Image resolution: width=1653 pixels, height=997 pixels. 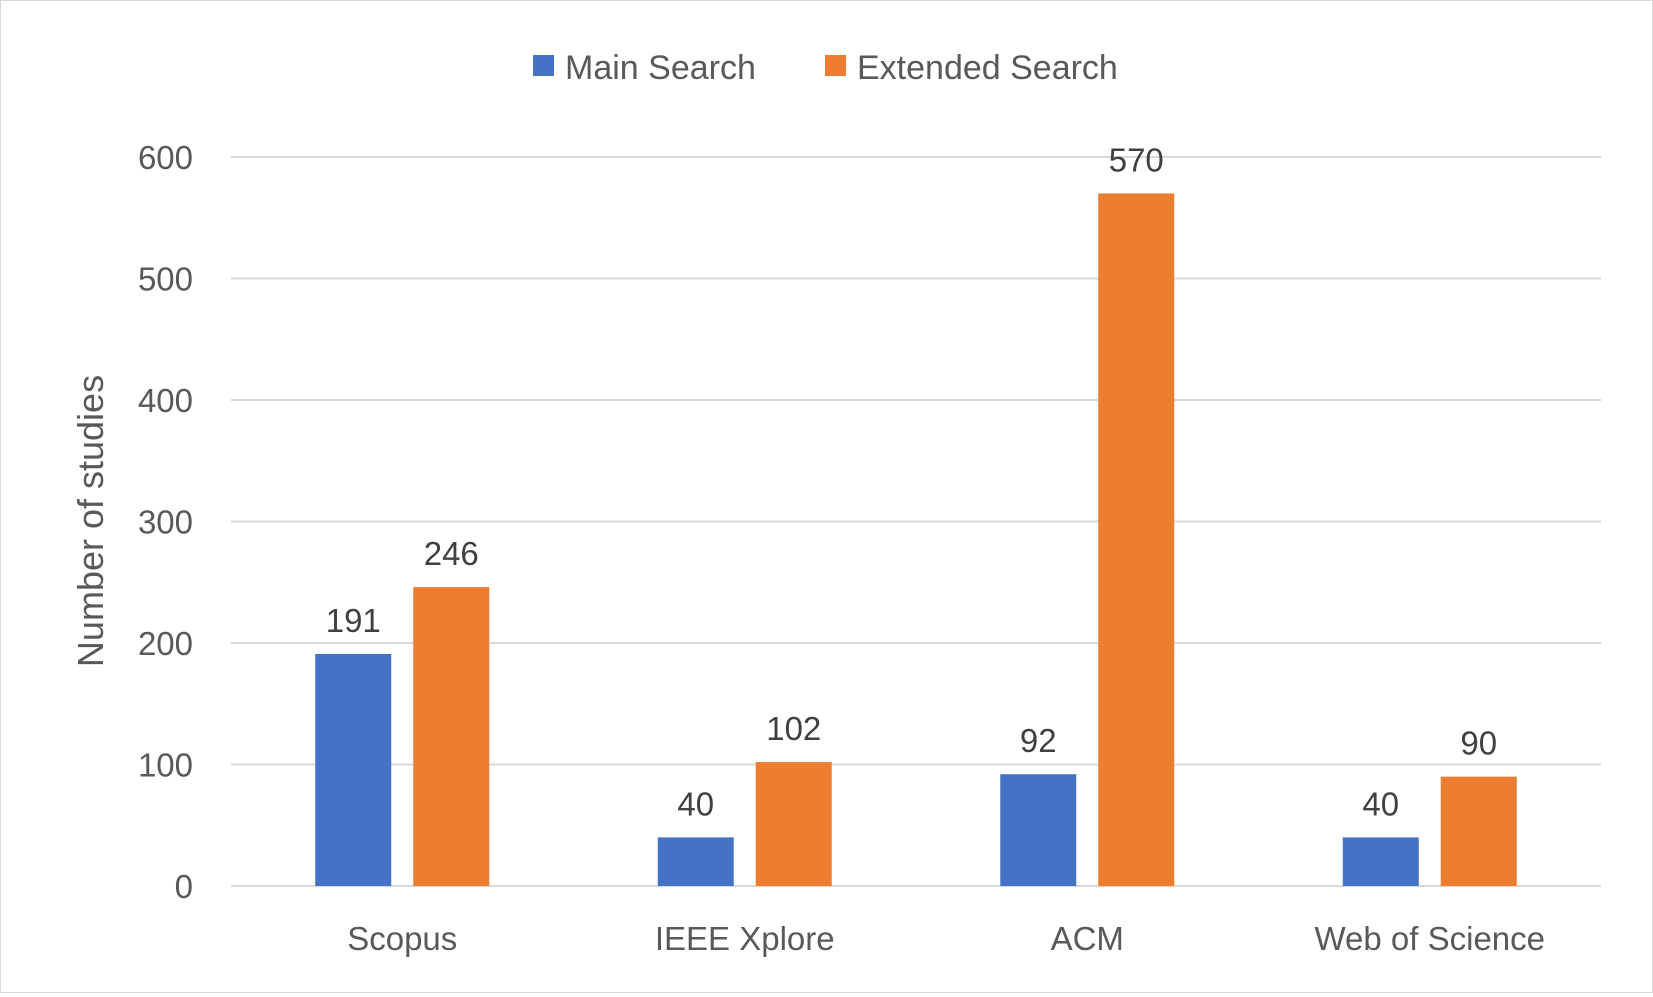 I want to click on legend: Main Search Extended Search, so click(x=825, y=68).